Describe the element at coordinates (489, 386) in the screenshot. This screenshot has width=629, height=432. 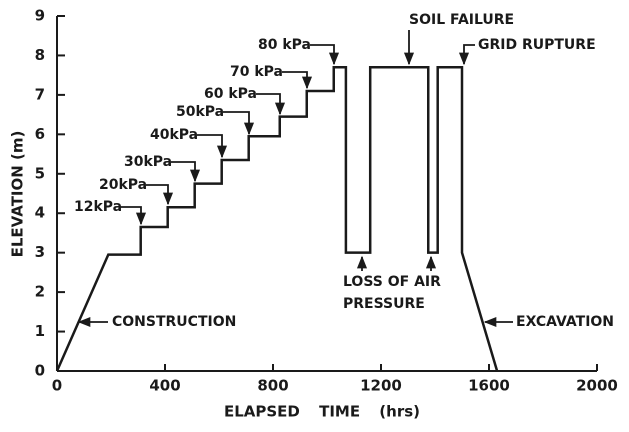
I see `x-tick-label: 1600` at that location.